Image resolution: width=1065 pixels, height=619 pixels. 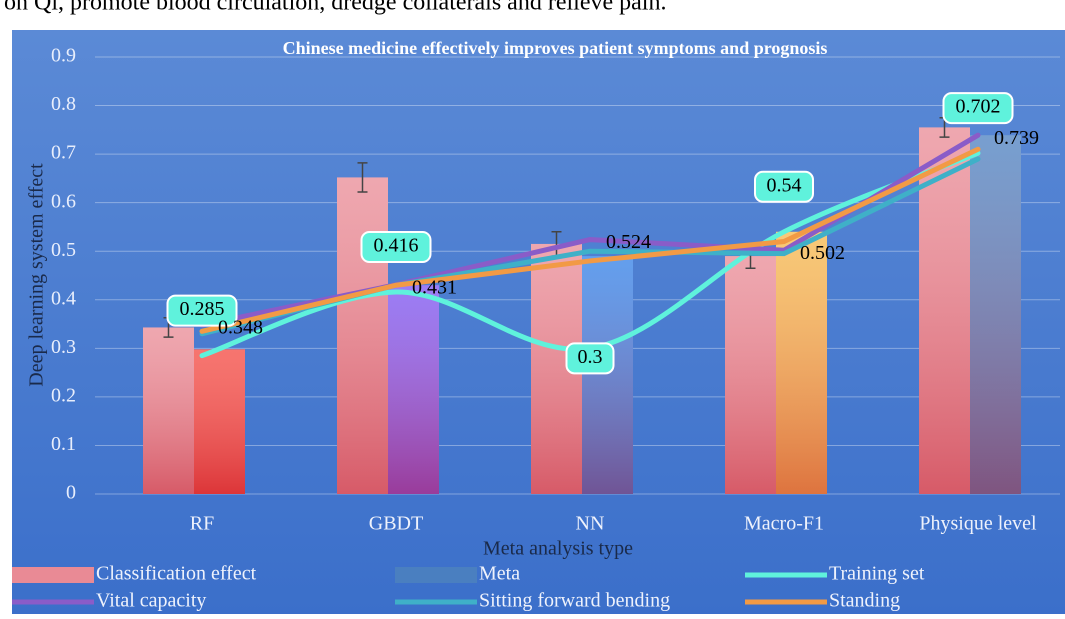 I want to click on data-label: 0.348, so click(x=240, y=328).